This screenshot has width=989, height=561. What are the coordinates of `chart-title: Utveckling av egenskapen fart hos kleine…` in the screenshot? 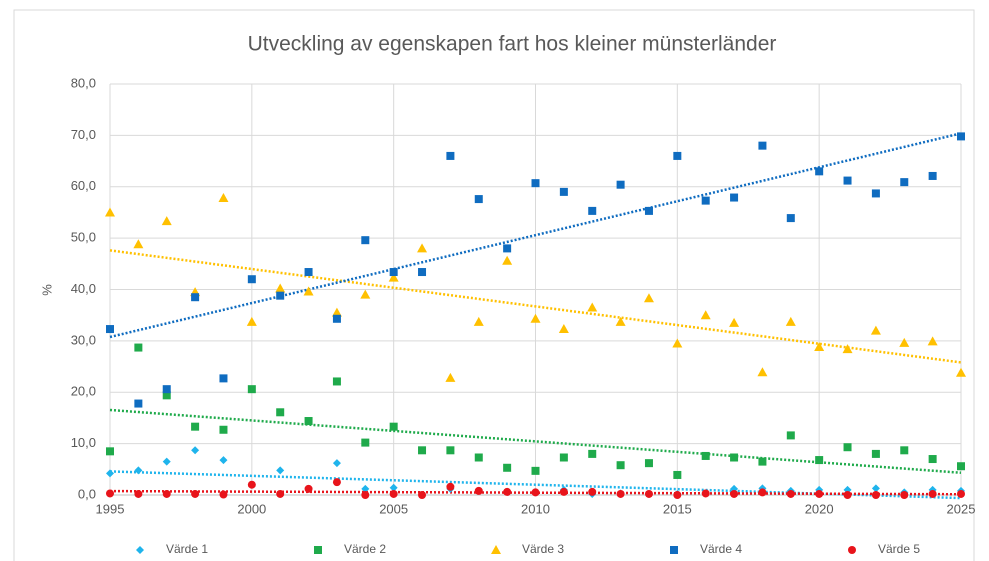 It's located at (512, 44).